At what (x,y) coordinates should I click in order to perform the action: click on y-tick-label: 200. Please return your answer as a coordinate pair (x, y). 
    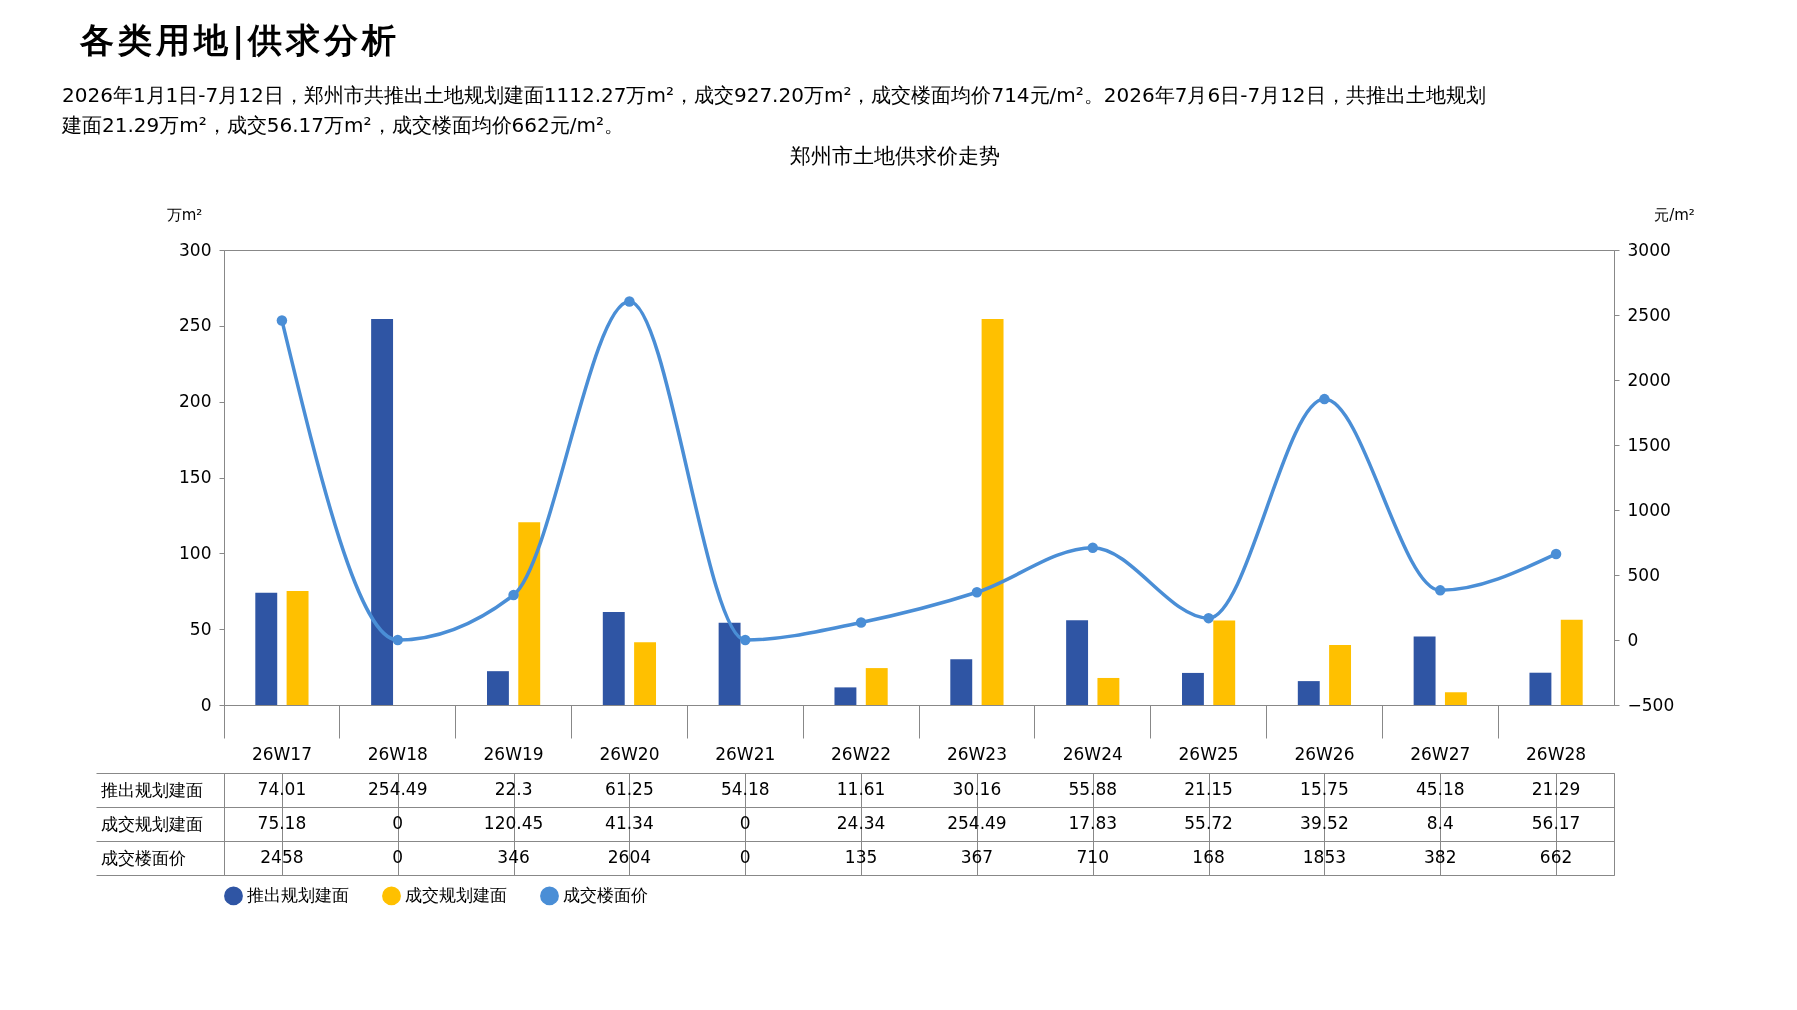
    Looking at the image, I should click on (195, 401).